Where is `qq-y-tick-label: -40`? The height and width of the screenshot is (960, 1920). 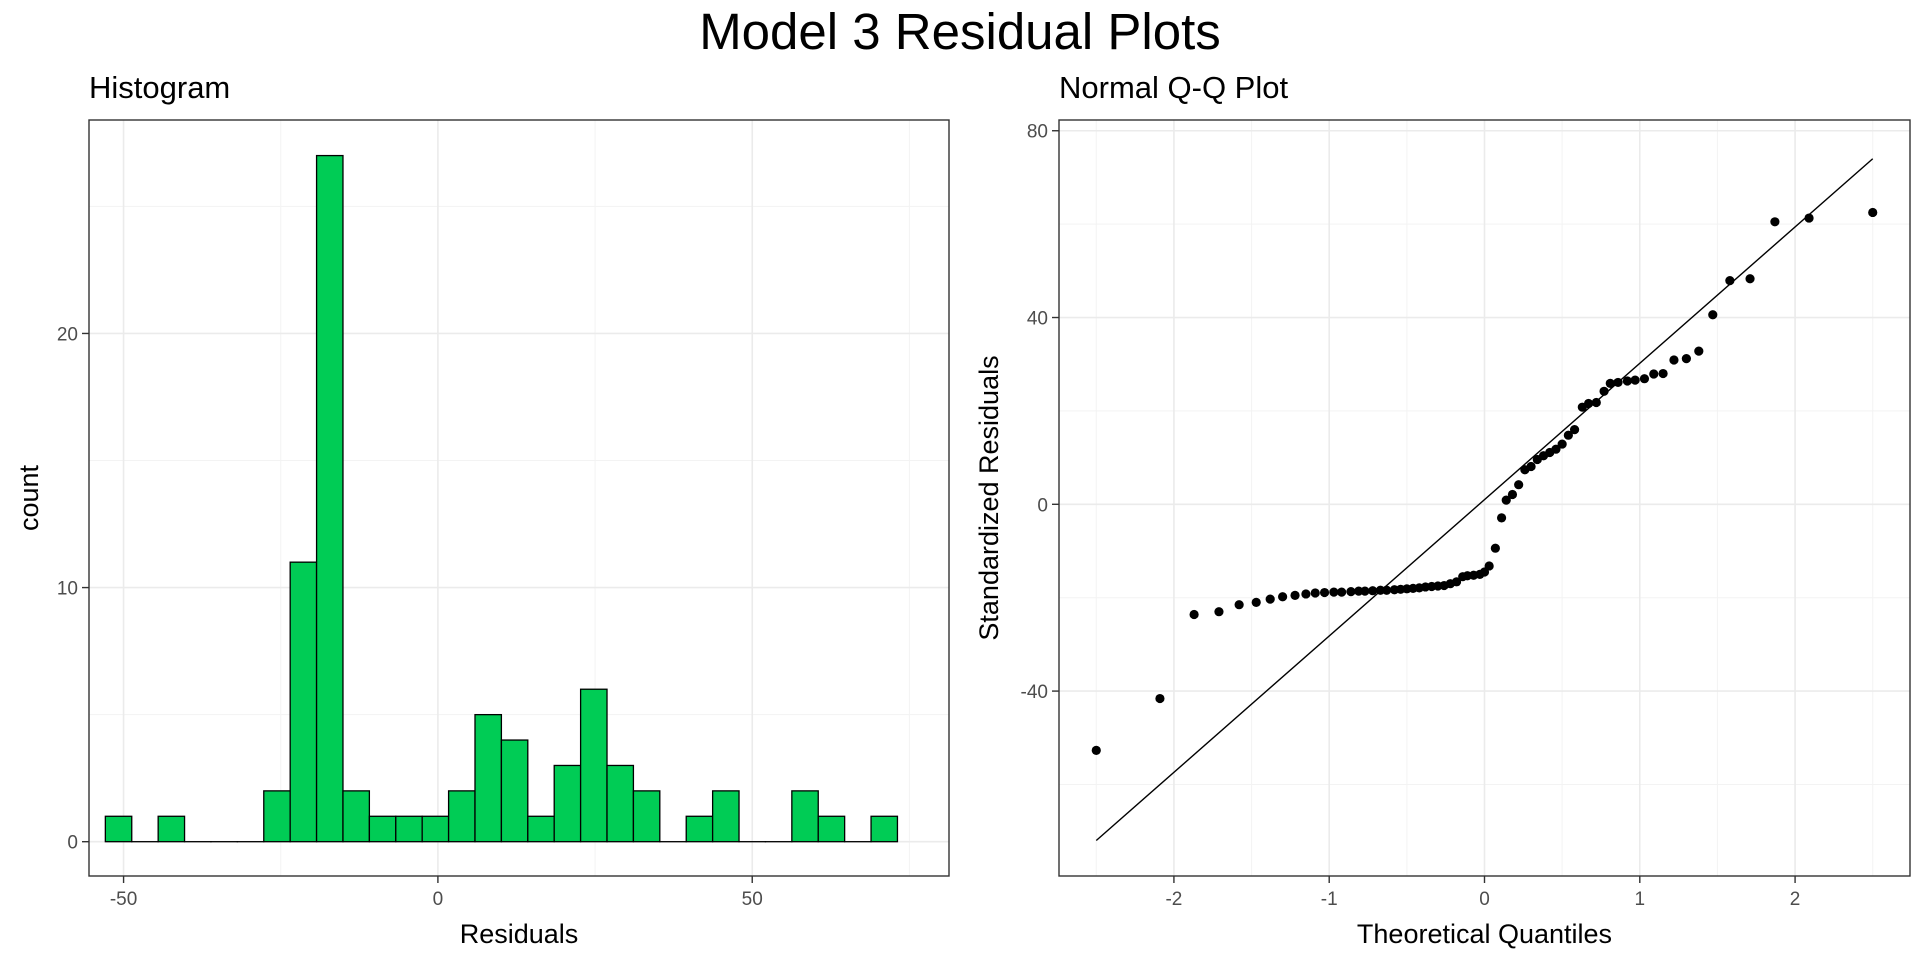
qq-y-tick-label: -40 is located at coordinates (1034, 692).